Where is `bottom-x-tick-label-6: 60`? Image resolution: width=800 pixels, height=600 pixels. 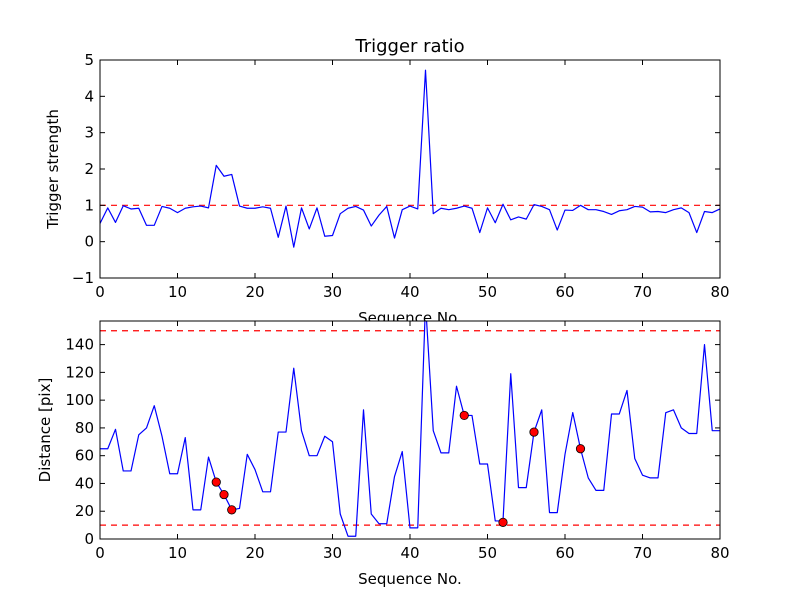
bottom-x-tick-label-6: 60 is located at coordinates (564, 553).